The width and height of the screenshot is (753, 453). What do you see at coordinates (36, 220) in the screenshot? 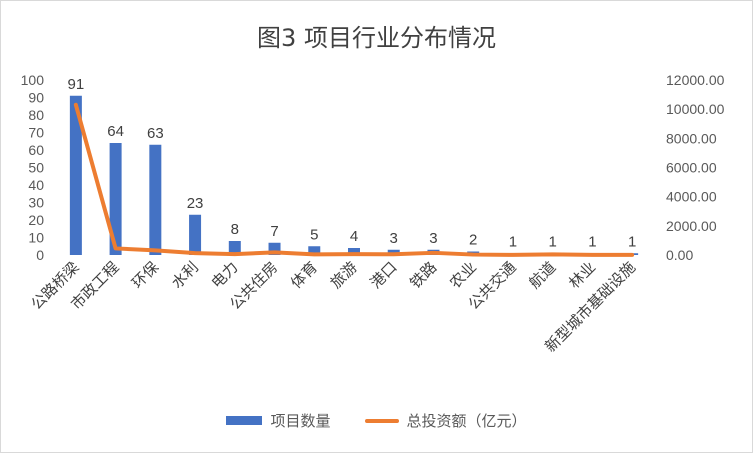
I see `left-tick-label: 20` at bounding box center [36, 220].